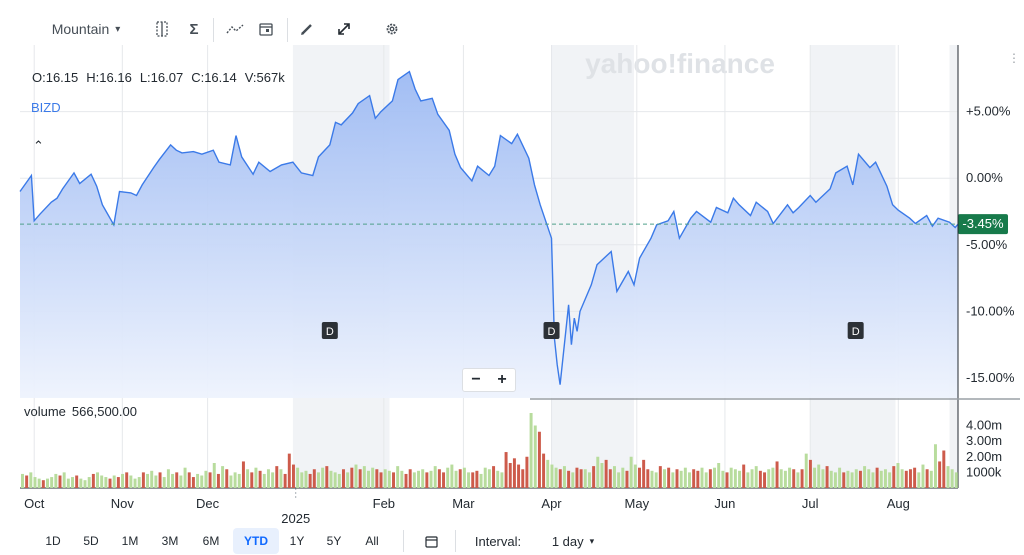 The image size is (1024, 555). Describe the element at coordinates (990, 310) in the screenshot. I see `y-tick-label: -10.00%` at that location.